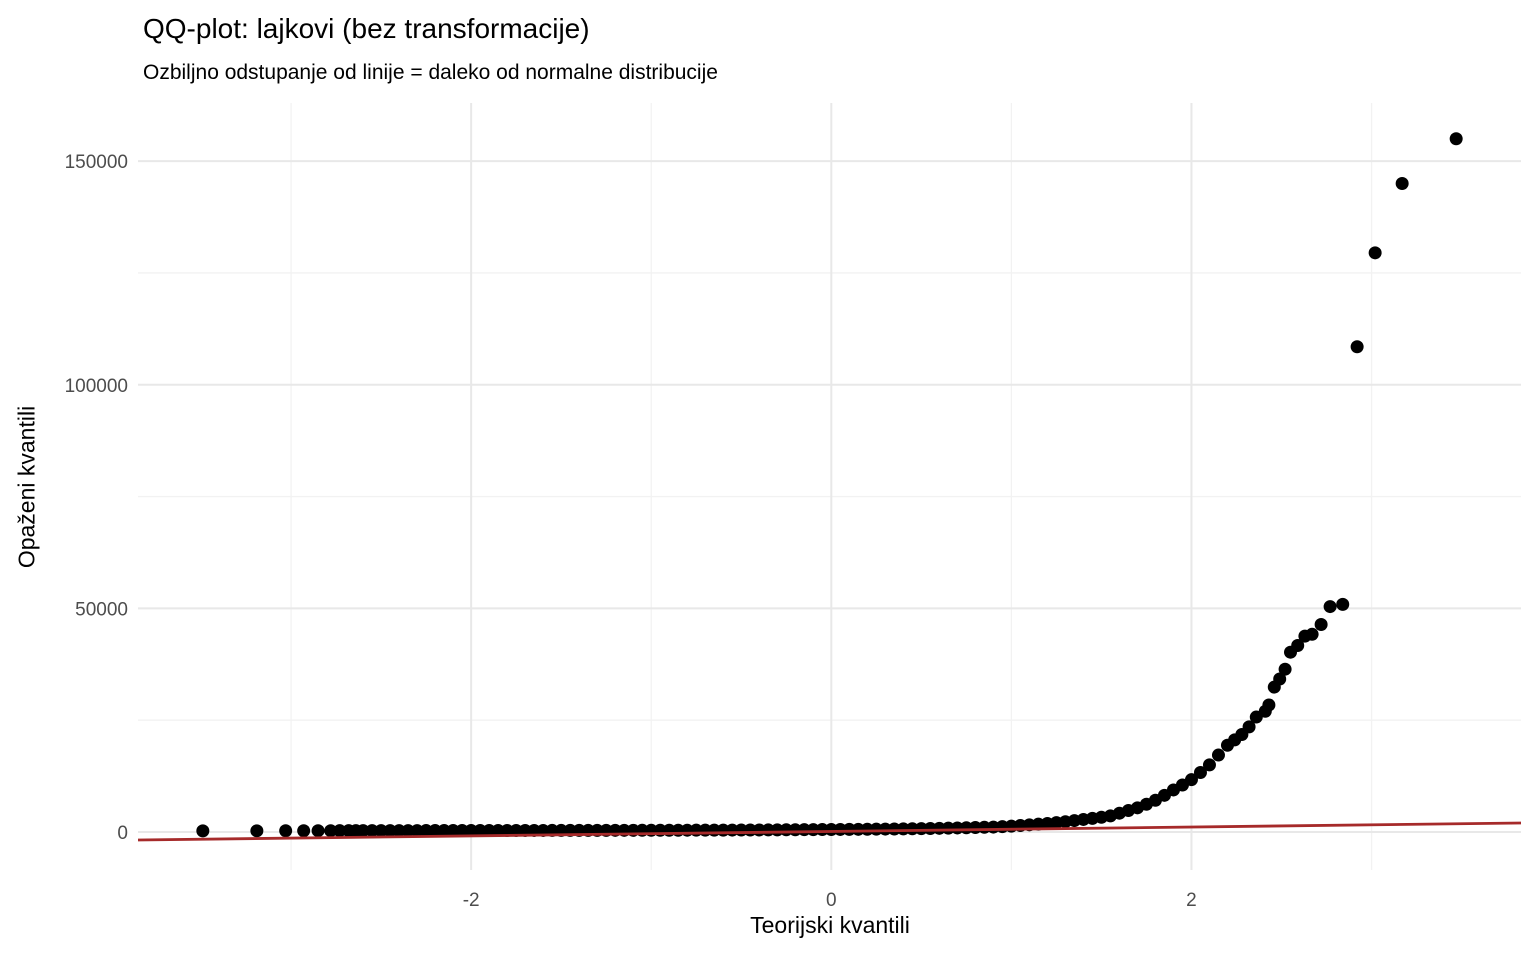 The width and height of the screenshot is (1536, 960). What do you see at coordinates (1191, 900) in the screenshot?
I see `x-tick-label: 2` at bounding box center [1191, 900].